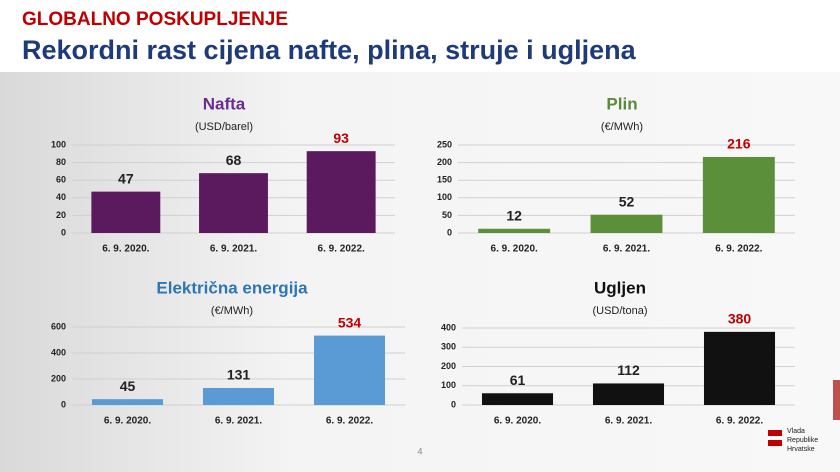 The image size is (840, 472). I want to click on y-tick-label: 250, so click(444, 144).